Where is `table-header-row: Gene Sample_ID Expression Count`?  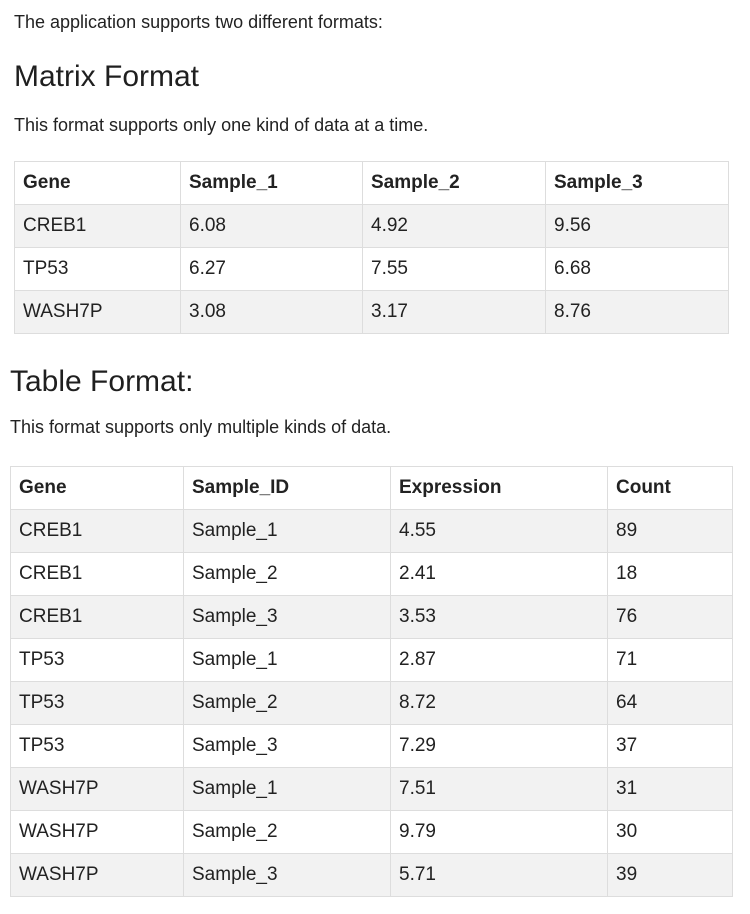 table-header-row: Gene Sample_ID Expression Count is located at coordinates (371, 488).